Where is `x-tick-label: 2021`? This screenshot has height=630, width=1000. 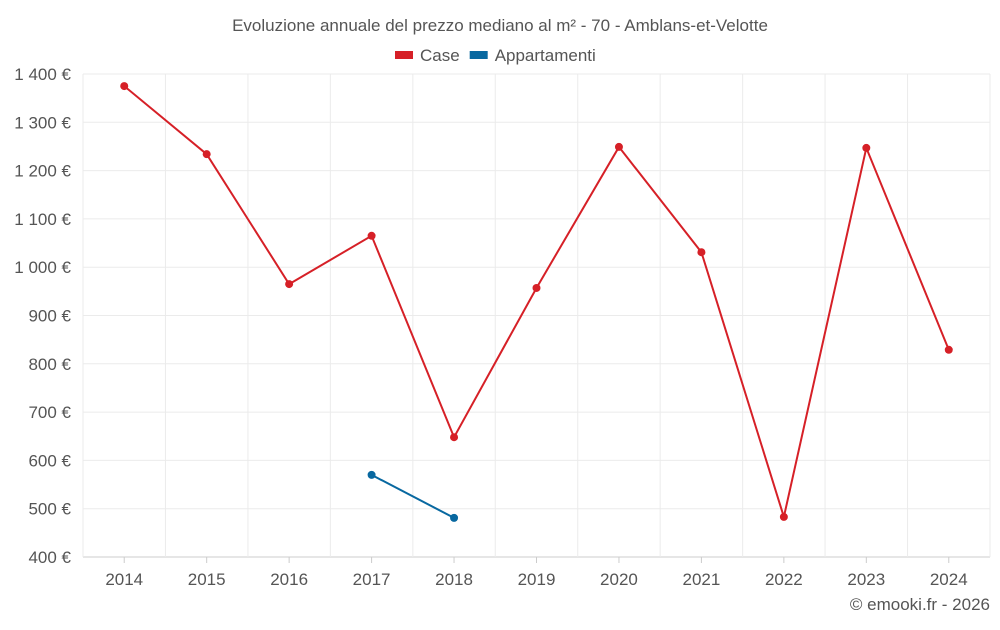 x-tick-label: 2021 is located at coordinates (701, 579).